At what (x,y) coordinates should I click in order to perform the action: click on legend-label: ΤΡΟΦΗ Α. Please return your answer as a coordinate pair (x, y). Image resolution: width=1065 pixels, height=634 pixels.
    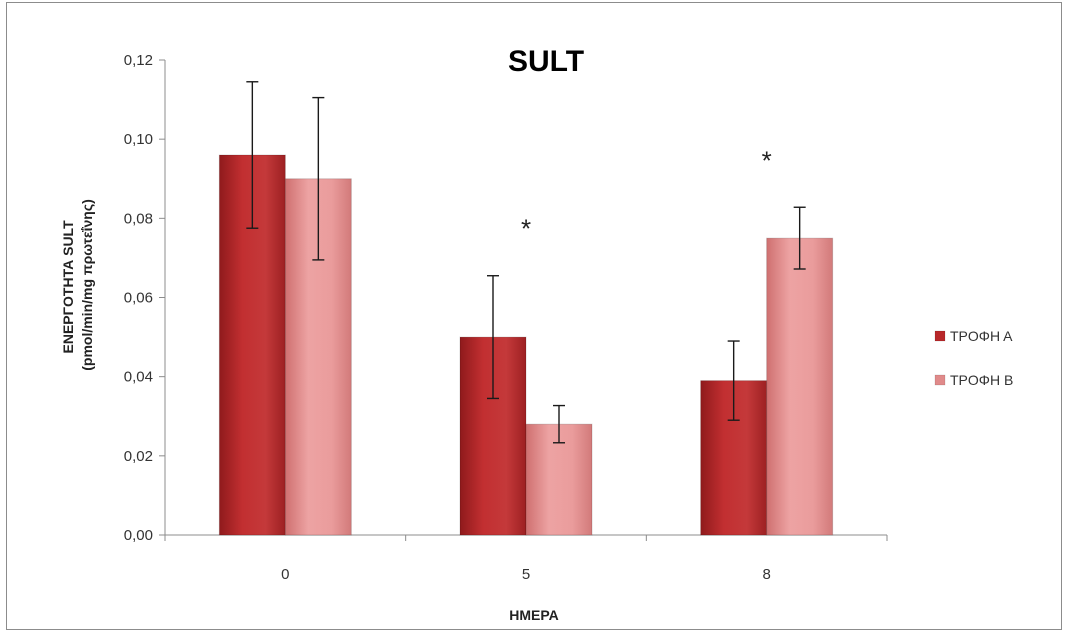
    Looking at the image, I should click on (981, 336).